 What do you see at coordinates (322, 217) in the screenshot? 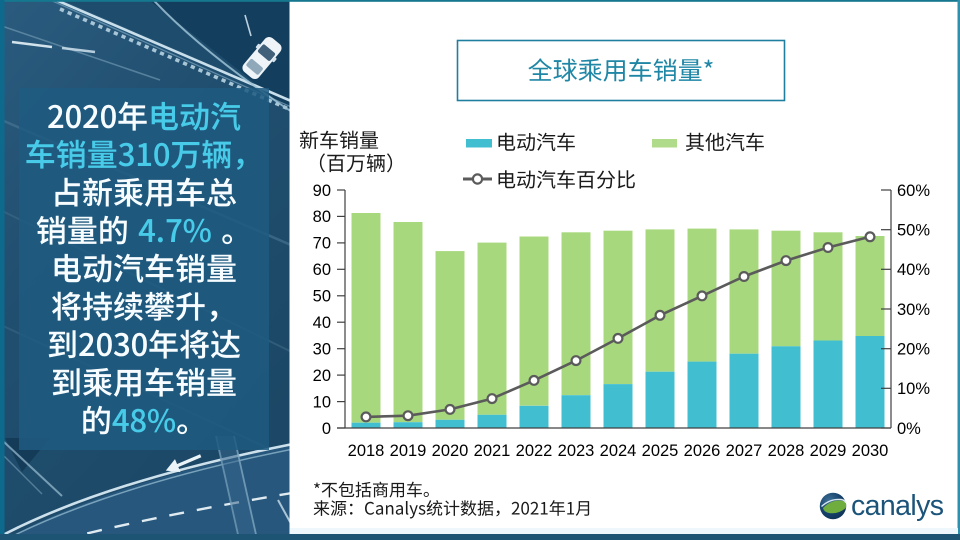
I see `svg-text: 80` at bounding box center [322, 217].